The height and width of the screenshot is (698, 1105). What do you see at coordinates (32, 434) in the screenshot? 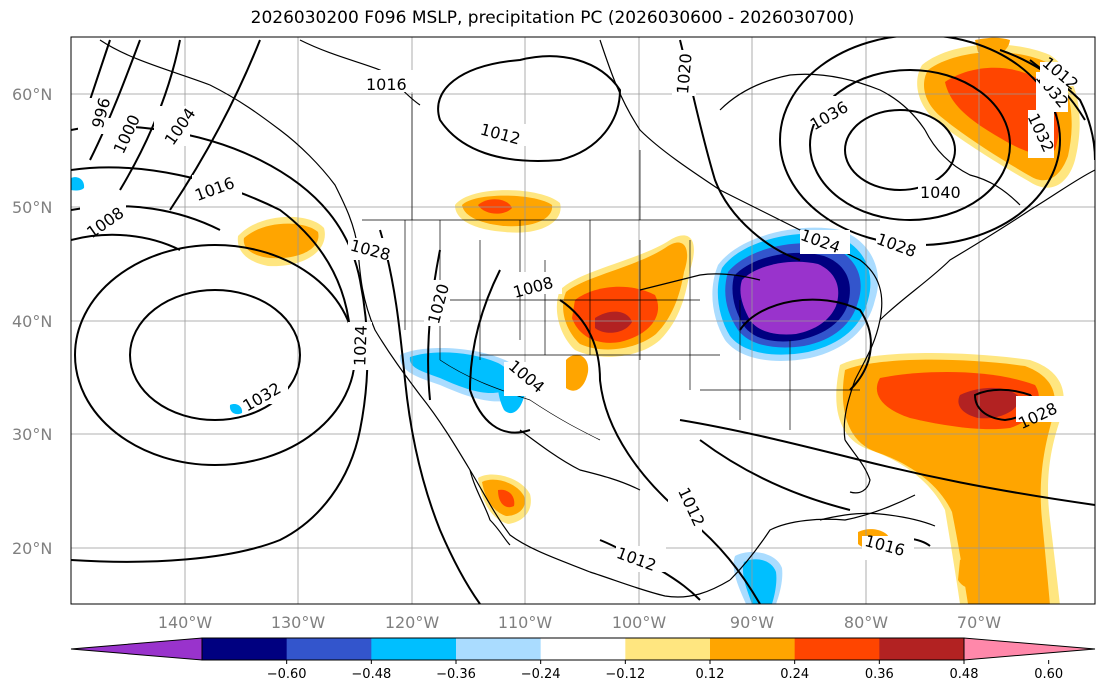
I see `lat-label: 30°N` at bounding box center [32, 434].